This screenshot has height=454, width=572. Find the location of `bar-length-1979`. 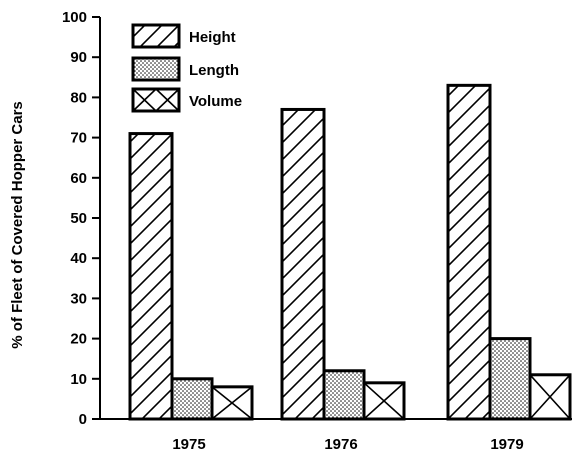

bar-length-1979 is located at coordinates (510, 379).